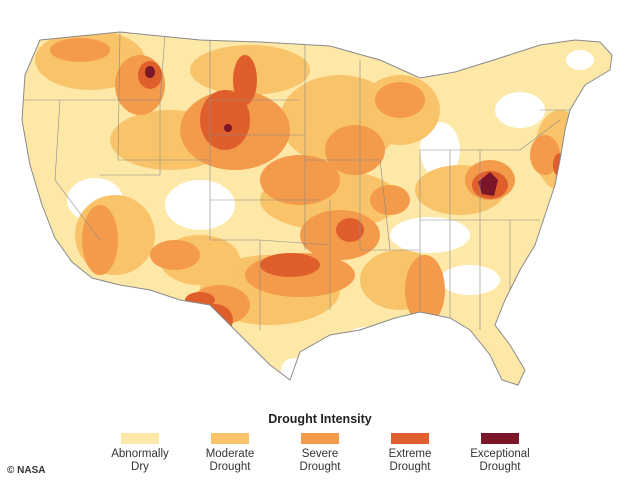 Image resolution: width=634 pixels, height=484 pixels. What do you see at coordinates (230, 438) in the screenshot?
I see `legend-swatch-moderate` at bounding box center [230, 438].